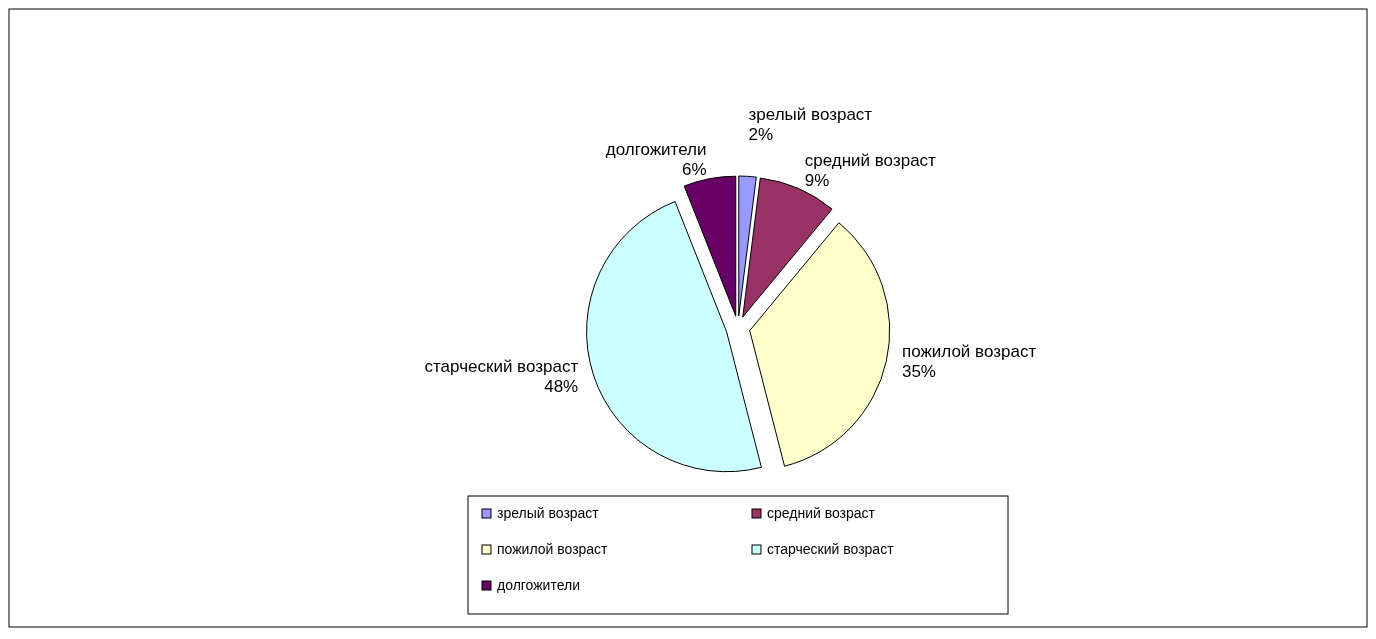 The image size is (1376, 639). What do you see at coordinates (694, 169) in the screenshot?
I see `data-label: 6%` at bounding box center [694, 169].